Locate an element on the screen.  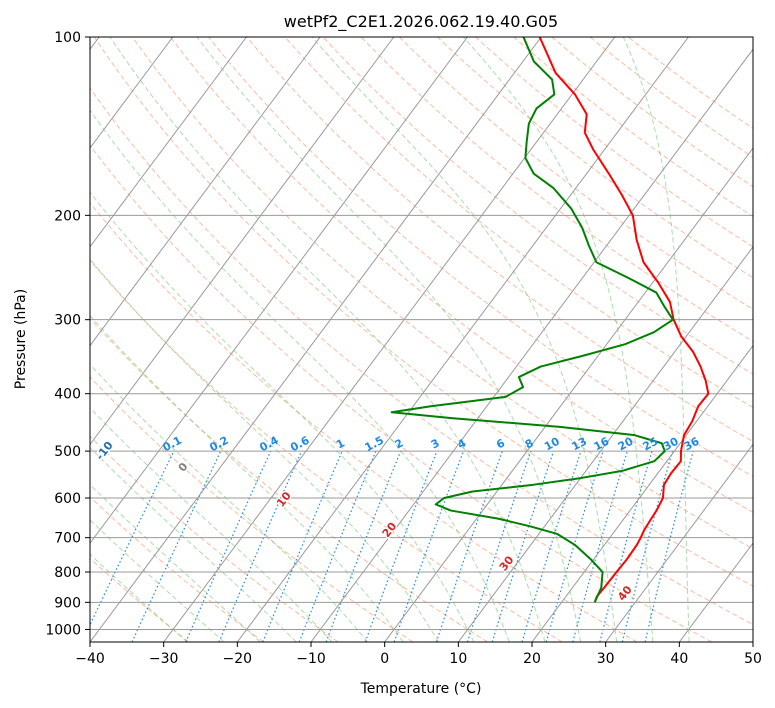
x-tick-label: −30 is located at coordinates (164, 659).